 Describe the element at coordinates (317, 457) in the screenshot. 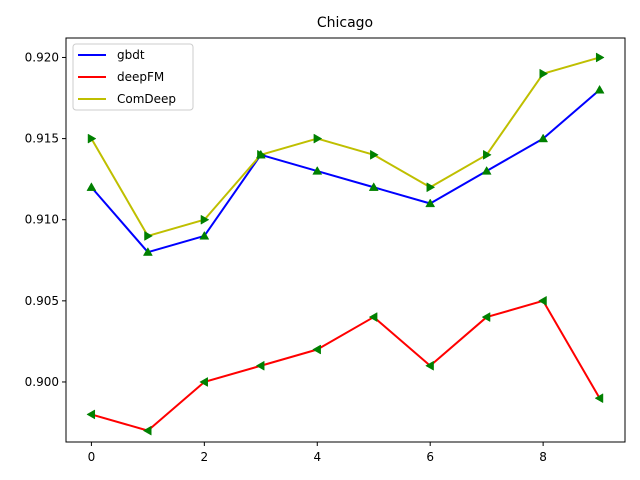

I see `x-tick-label: 4` at that location.